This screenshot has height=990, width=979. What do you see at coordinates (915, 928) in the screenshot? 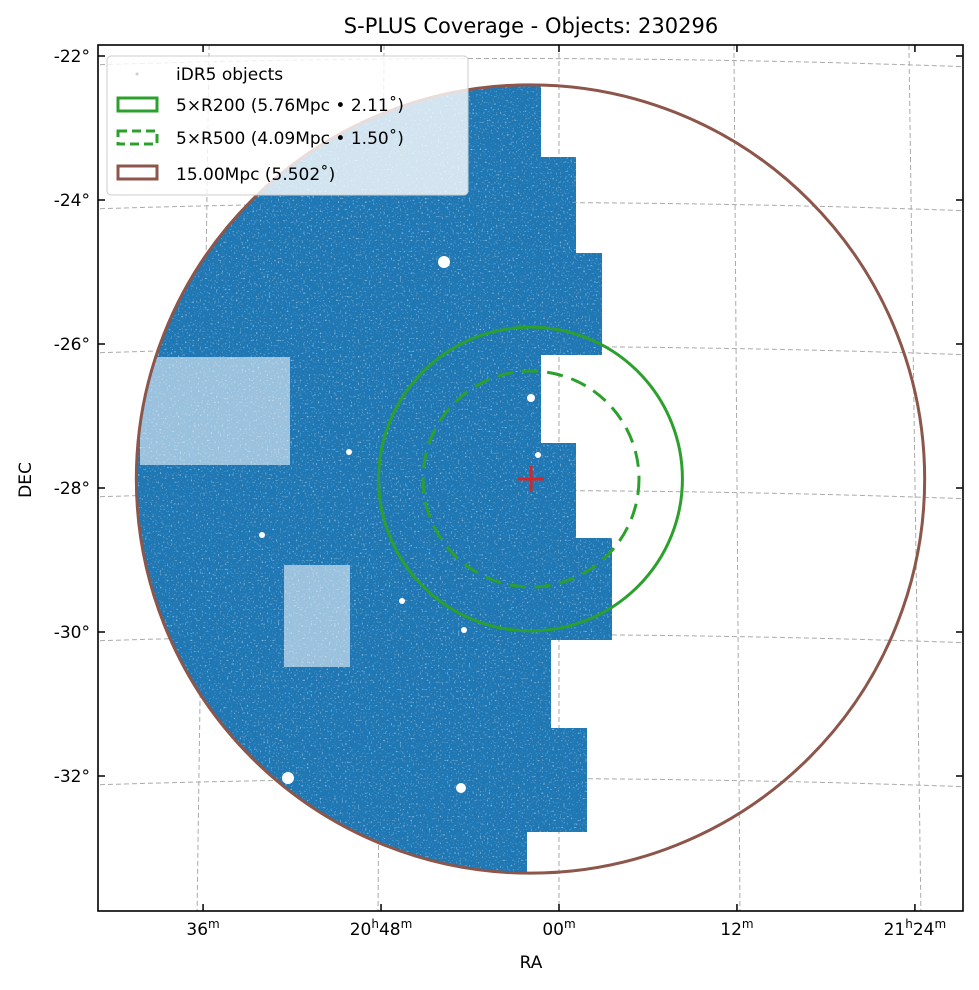
I see `x-tick-label: 21h24m` at bounding box center [915, 928].